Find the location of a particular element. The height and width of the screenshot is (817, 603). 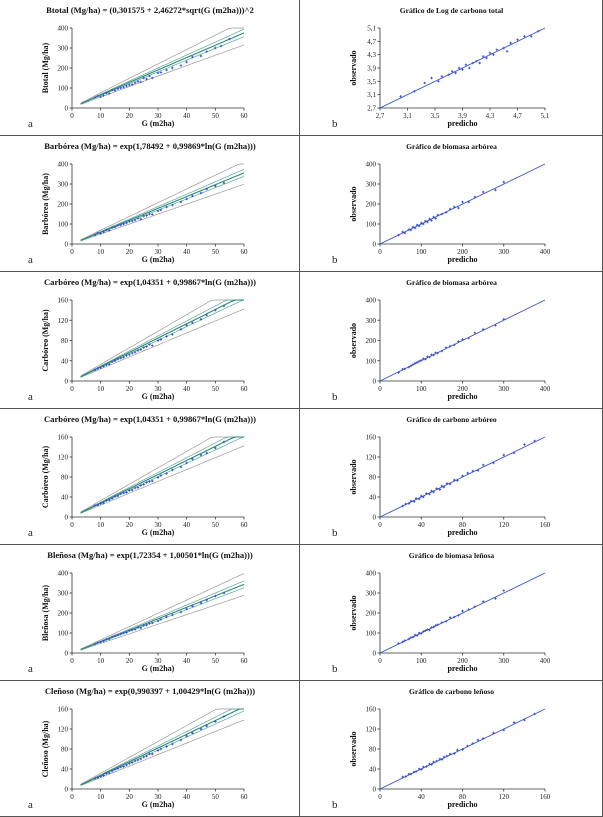

y-axis-label: observado is located at coordinates (353, 67).